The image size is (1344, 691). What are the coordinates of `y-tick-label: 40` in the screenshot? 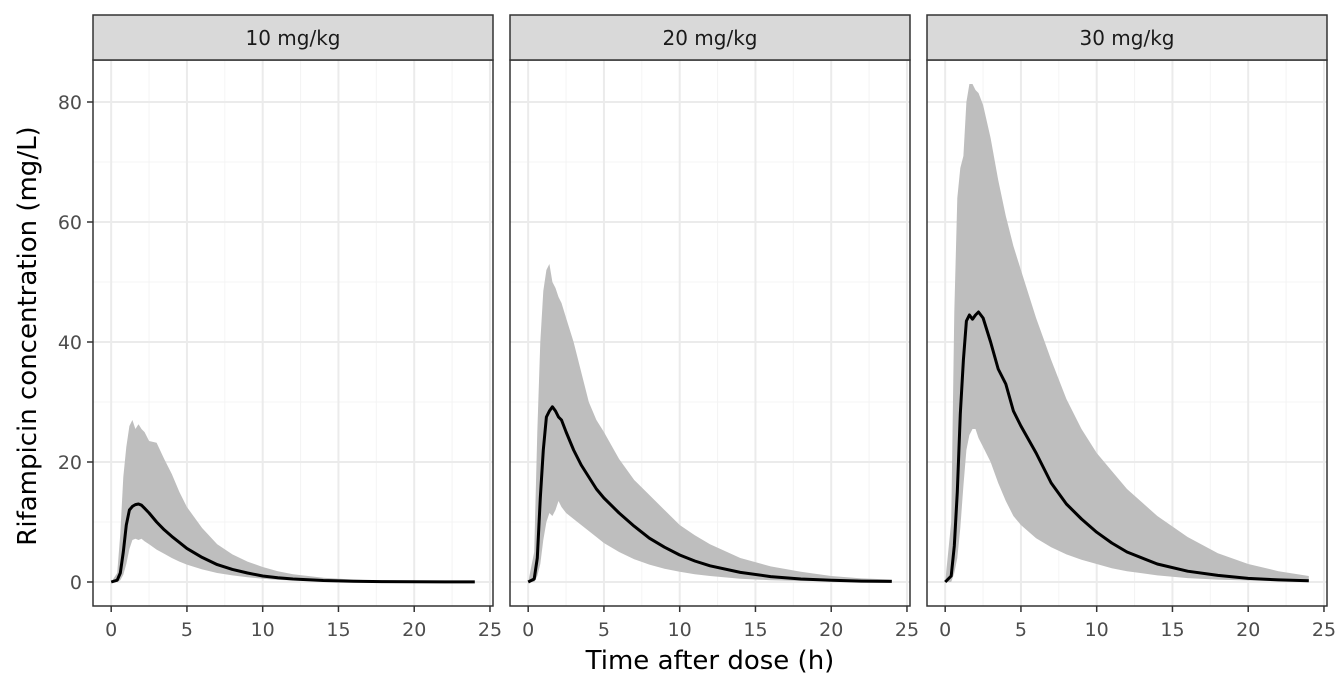 It's located at (70, 343).